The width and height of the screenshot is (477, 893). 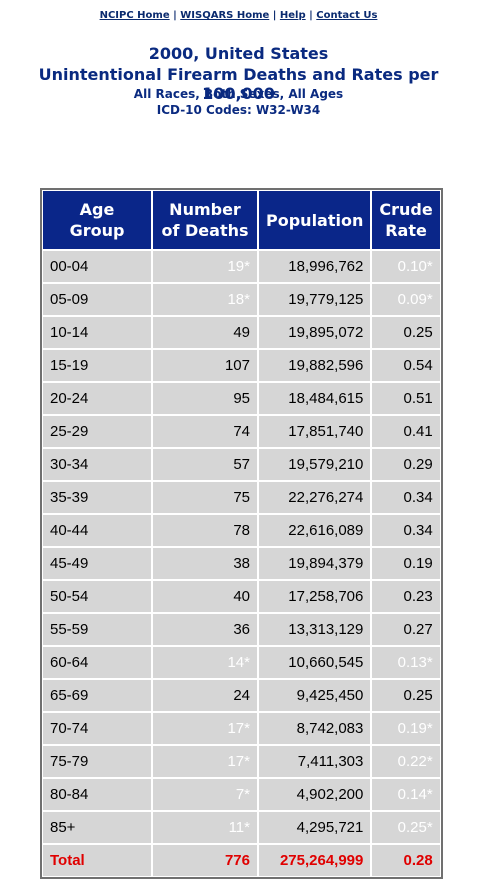 I want to click on table-row: 30-34 57 19,579,210 0.29, so click(x=241, y=464).